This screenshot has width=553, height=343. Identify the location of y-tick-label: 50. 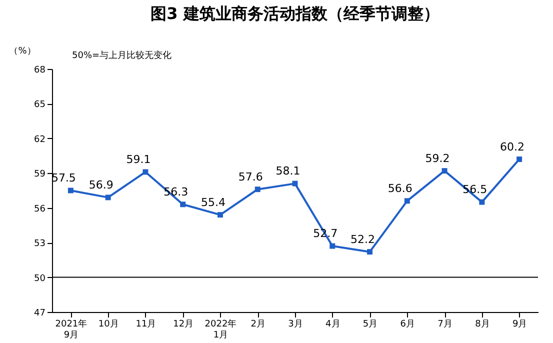
(40, 279).